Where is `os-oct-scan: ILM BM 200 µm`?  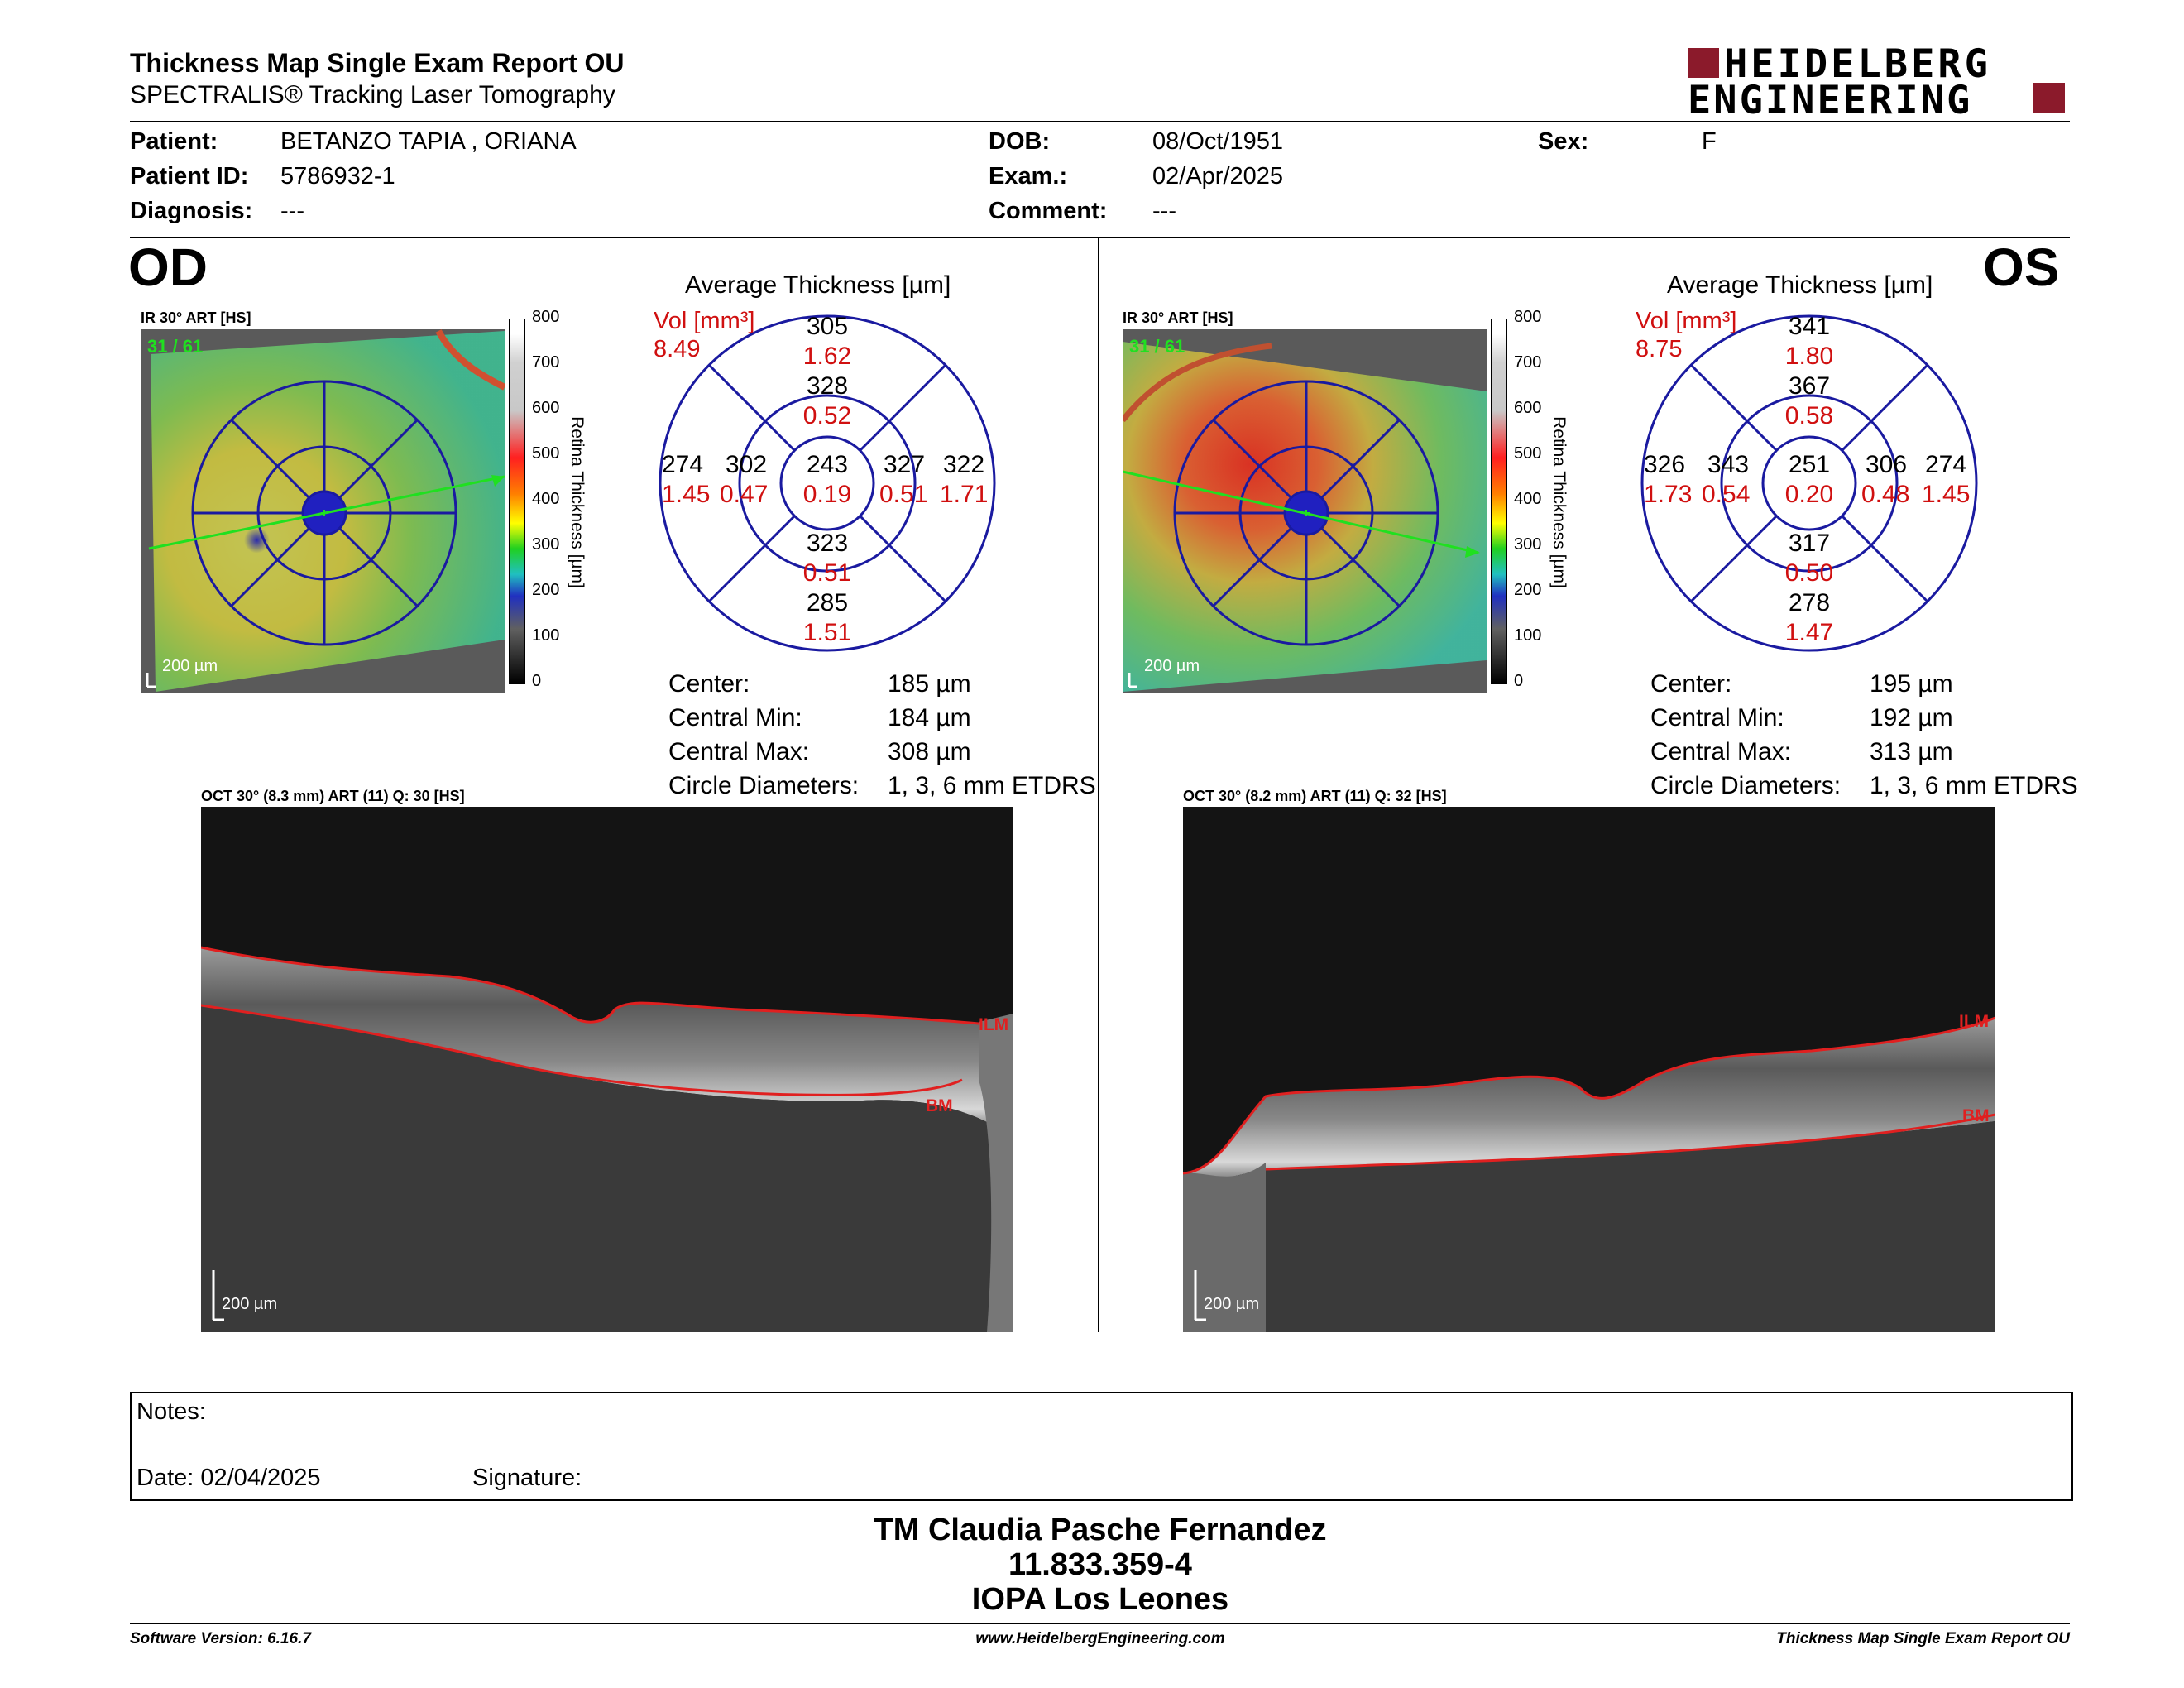 os-oct-scan: ILM BM 200 µm is located at coordinates (1589, 1069).